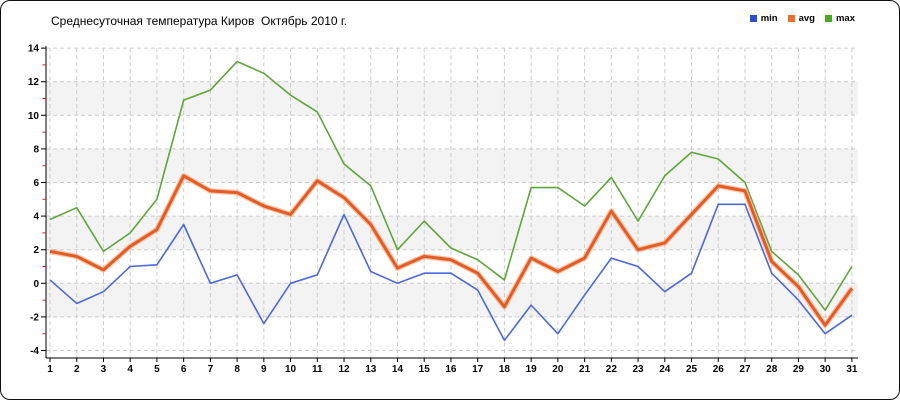 This screenshot has height=400, width=900. What do you see at coordinates (745, 369) in the screenshot?
I see `x-tick-label: 27` at bounding box center [745, 369].